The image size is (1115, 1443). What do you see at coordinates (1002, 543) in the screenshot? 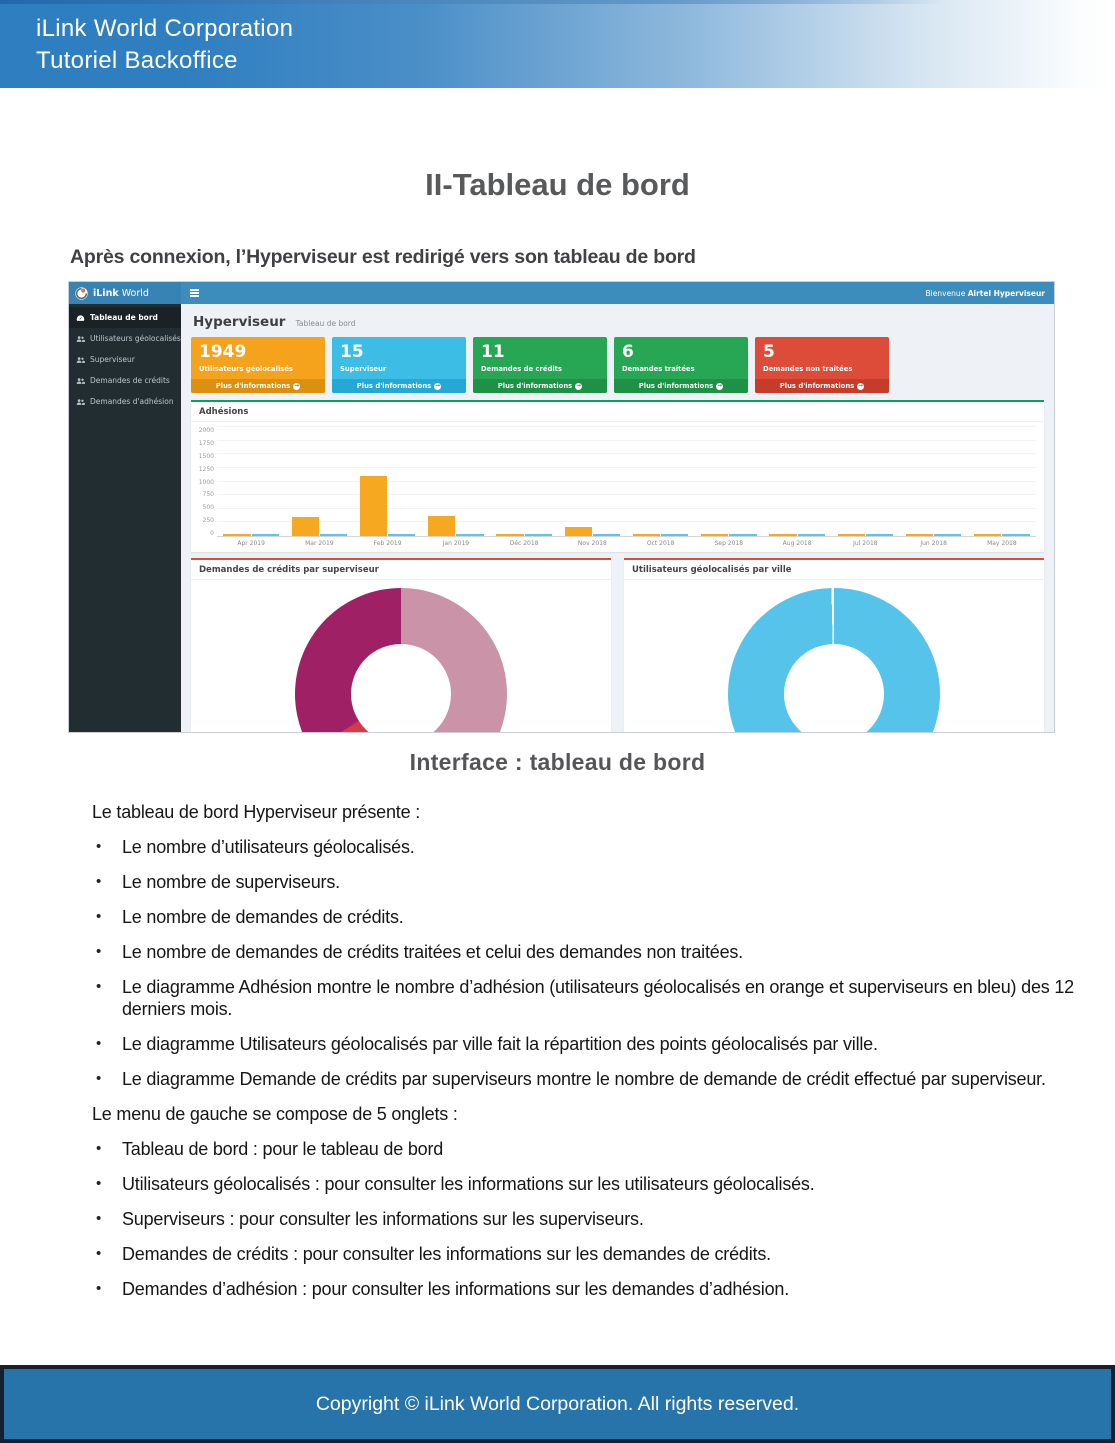
I see `x-tick-label: May 2018` at bounding box center [1002, 543].